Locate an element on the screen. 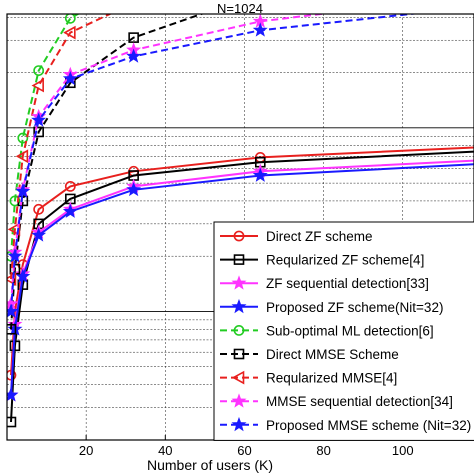 The width and height of the screenshot is (474, 474). legend-label: MMSE sequential detection[34] is located at coordinates (359, 401).